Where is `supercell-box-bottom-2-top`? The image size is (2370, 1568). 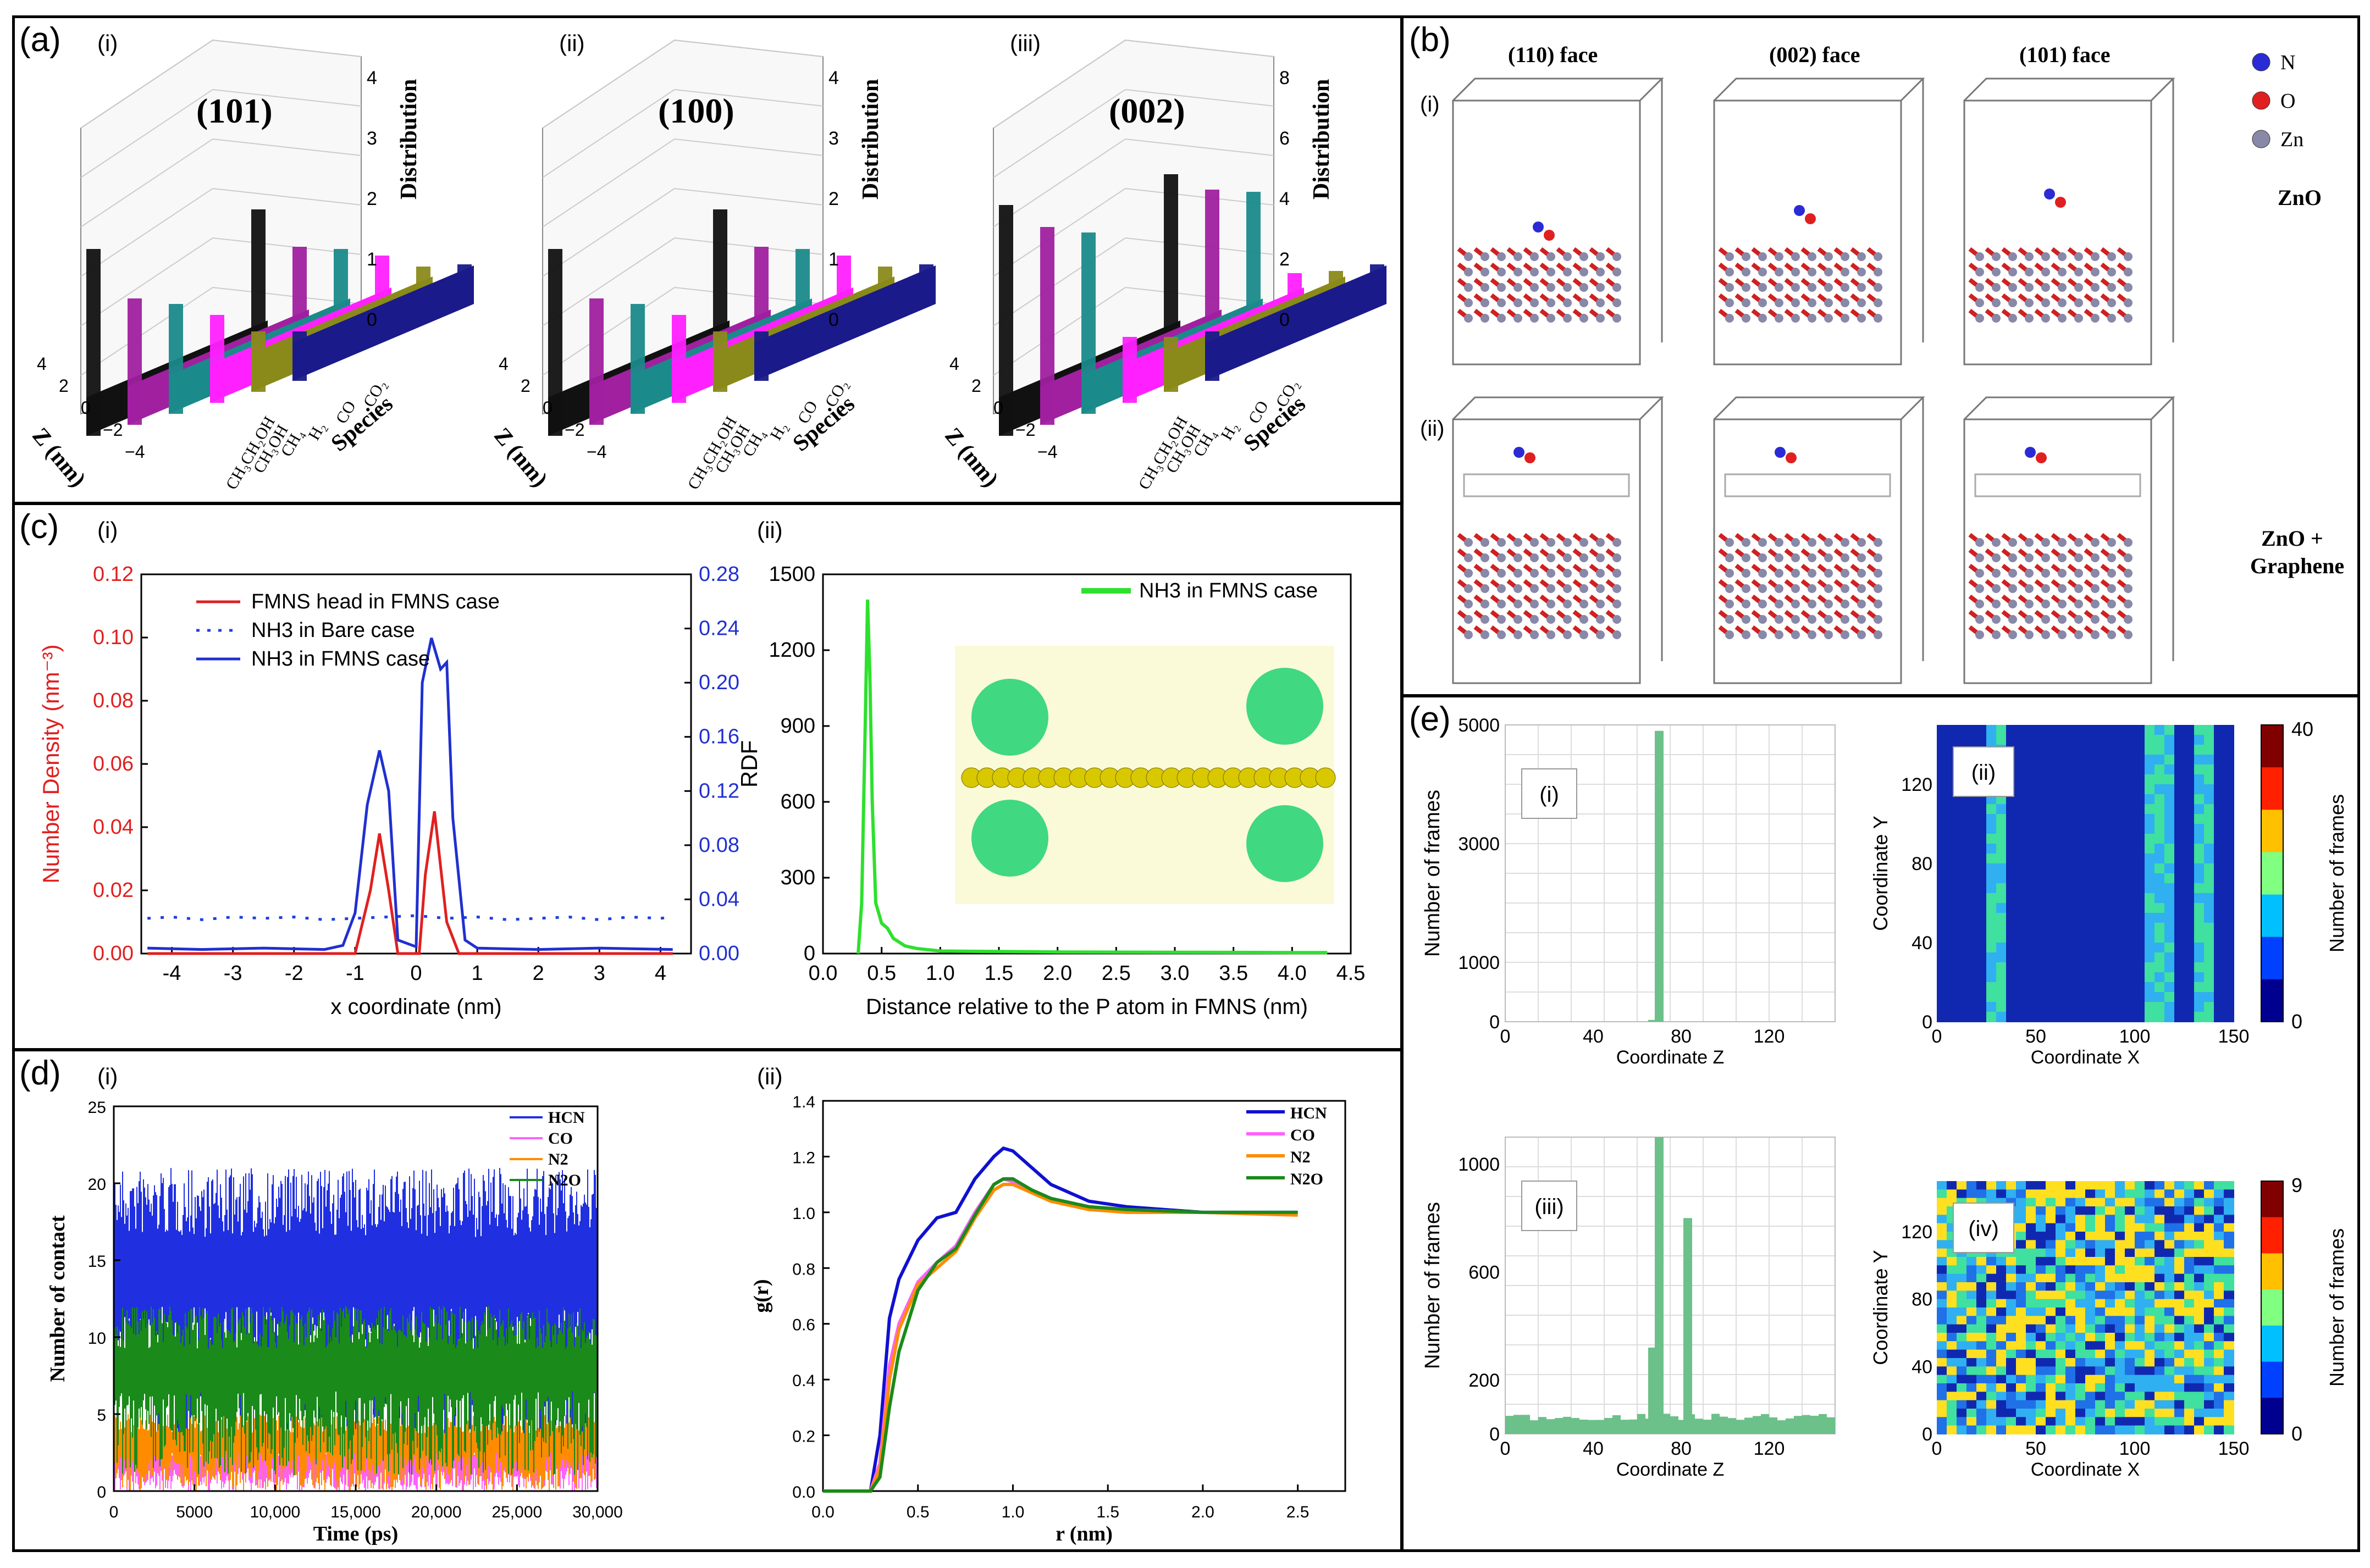 supercell-box-bottom-2-top is located at coordinates (1819, 408).